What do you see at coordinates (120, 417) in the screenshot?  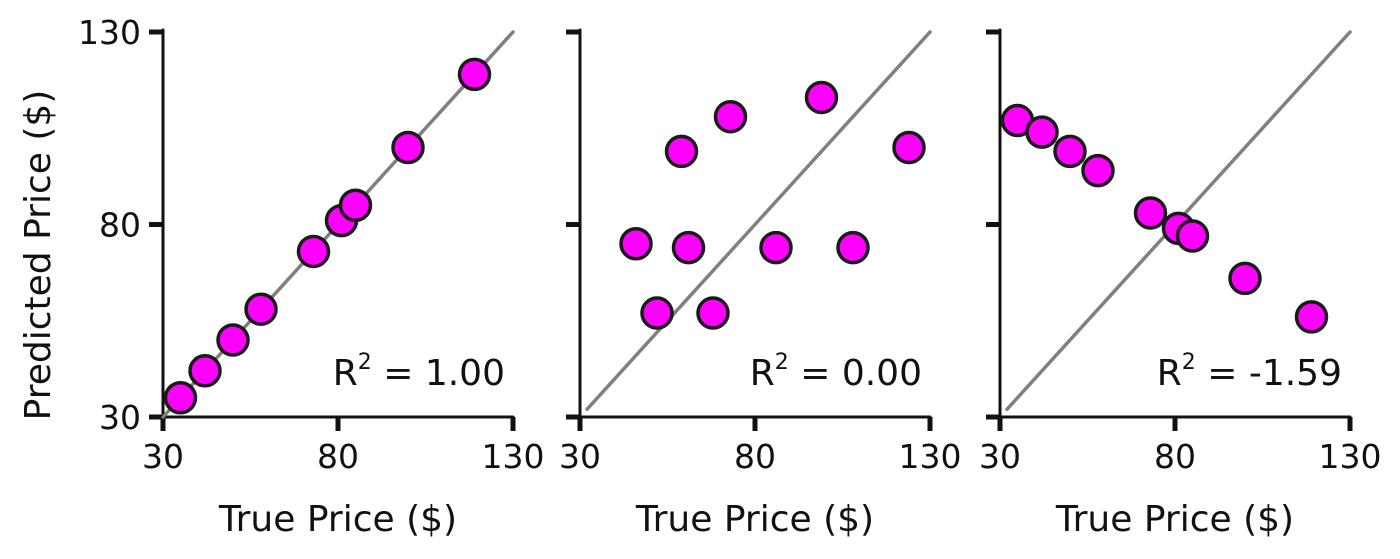 I see `y-tick-label: 30` at bounding box center [120, 417].